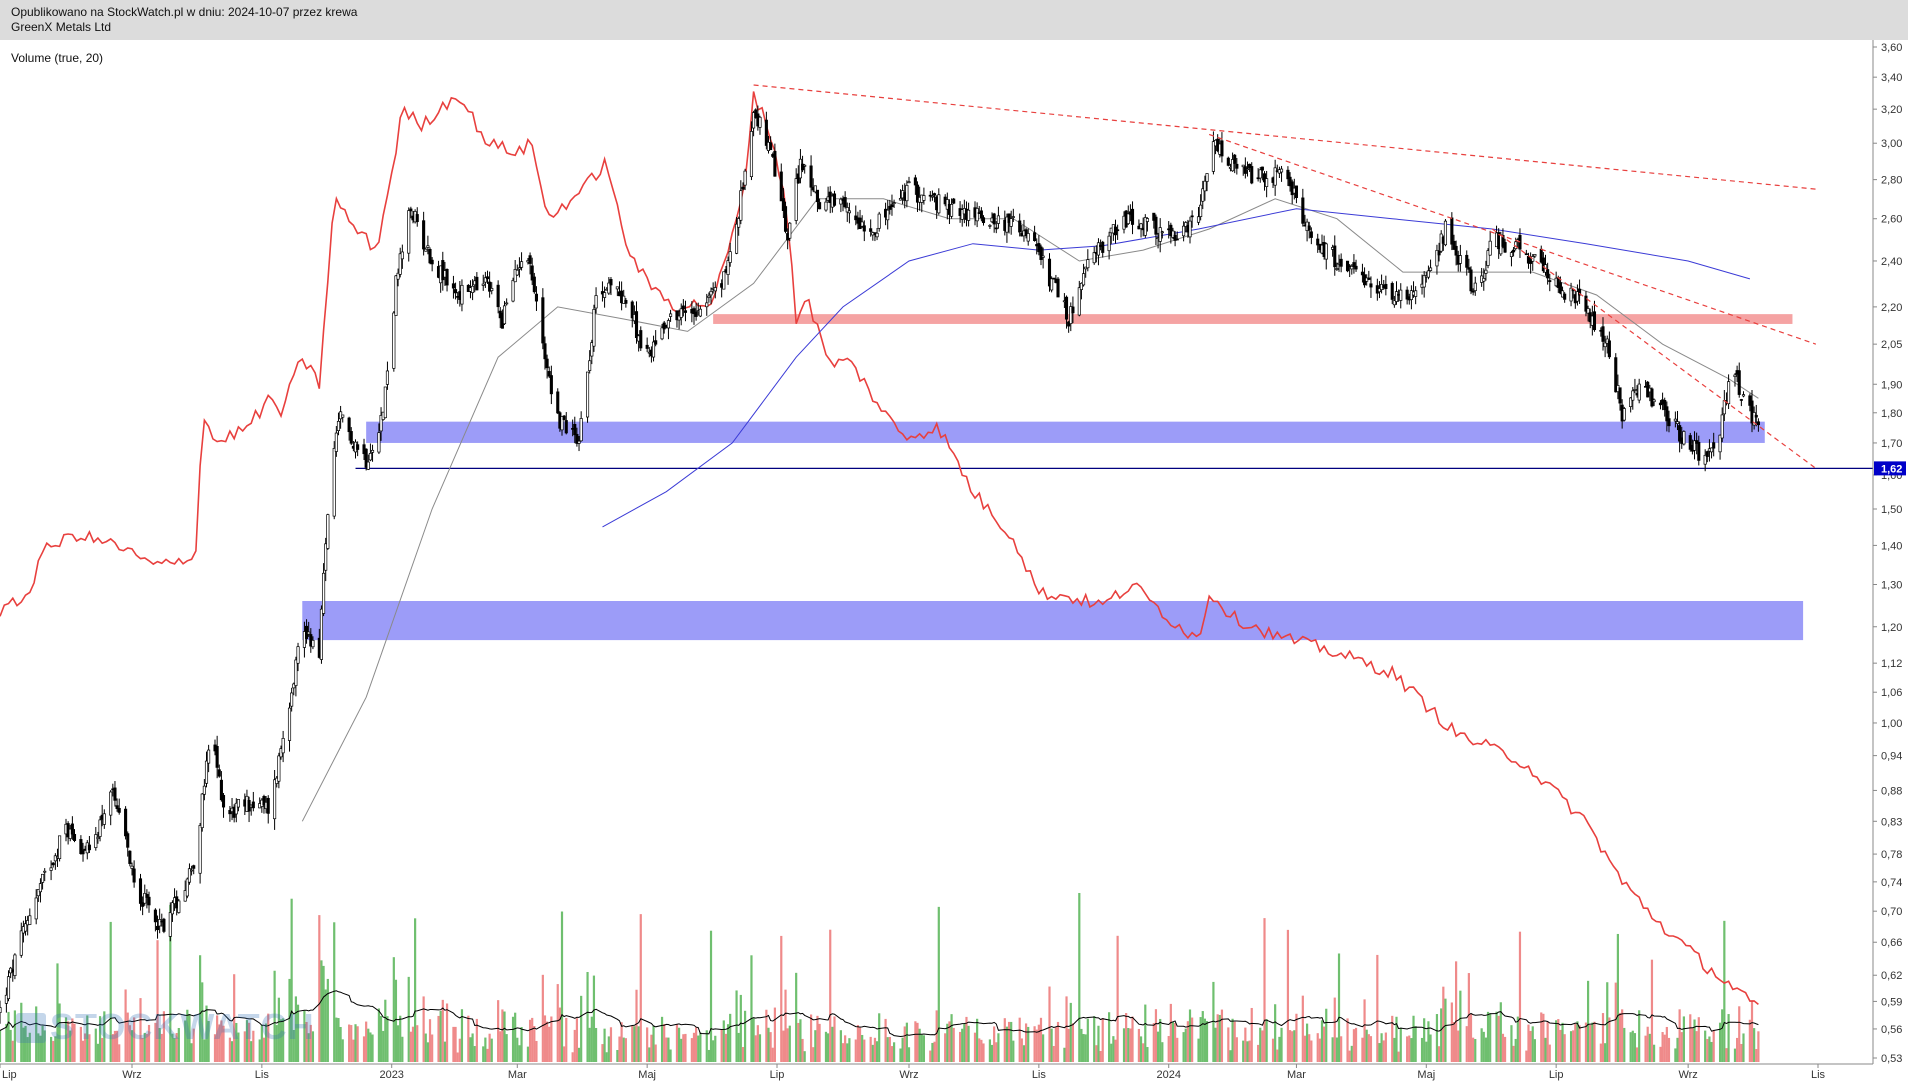 The image size is (1908, 1082). Describe the element at coordinates (1891, 1030) in the screenshot. I see `y-tick-label: 0,56` at that location.